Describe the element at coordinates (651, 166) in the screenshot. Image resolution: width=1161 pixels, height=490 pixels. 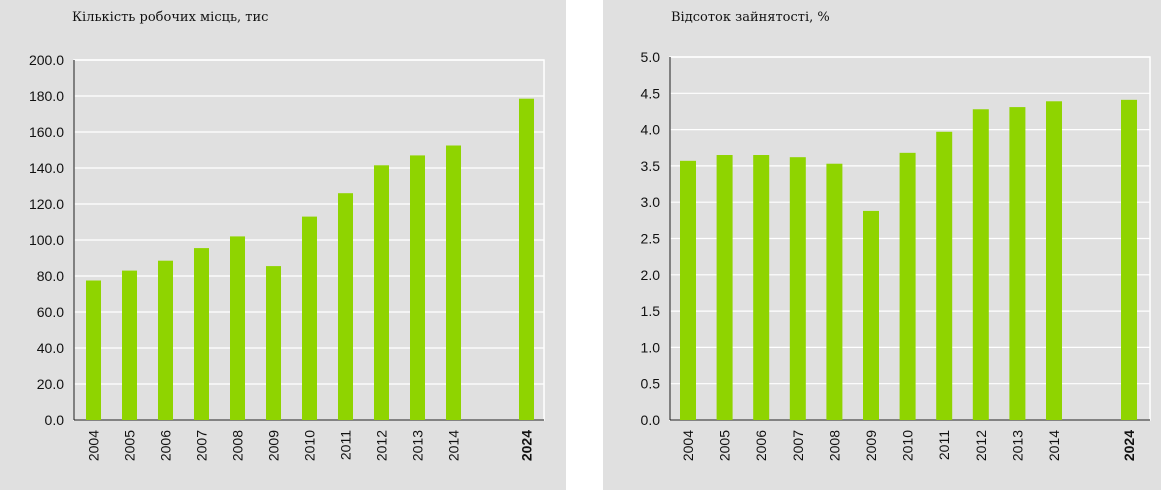
I see `y-tick-label: 3.5` at that location.